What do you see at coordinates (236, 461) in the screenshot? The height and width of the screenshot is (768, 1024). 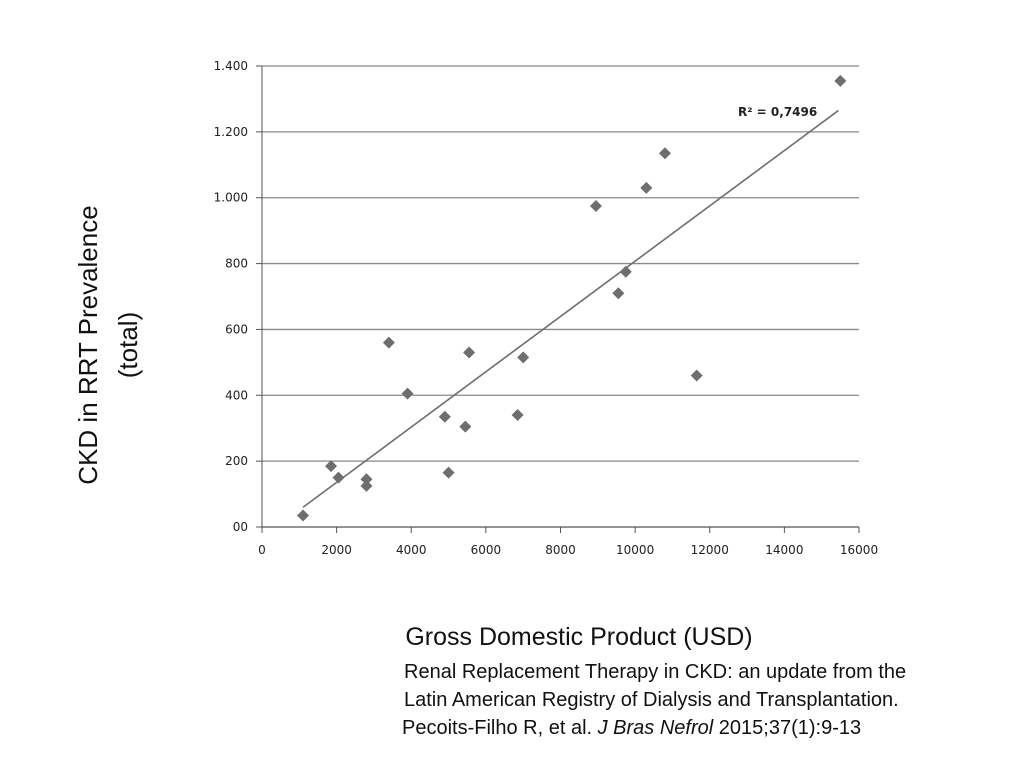 I see `y-tick-label: 200` at bounding box center [236, 461].